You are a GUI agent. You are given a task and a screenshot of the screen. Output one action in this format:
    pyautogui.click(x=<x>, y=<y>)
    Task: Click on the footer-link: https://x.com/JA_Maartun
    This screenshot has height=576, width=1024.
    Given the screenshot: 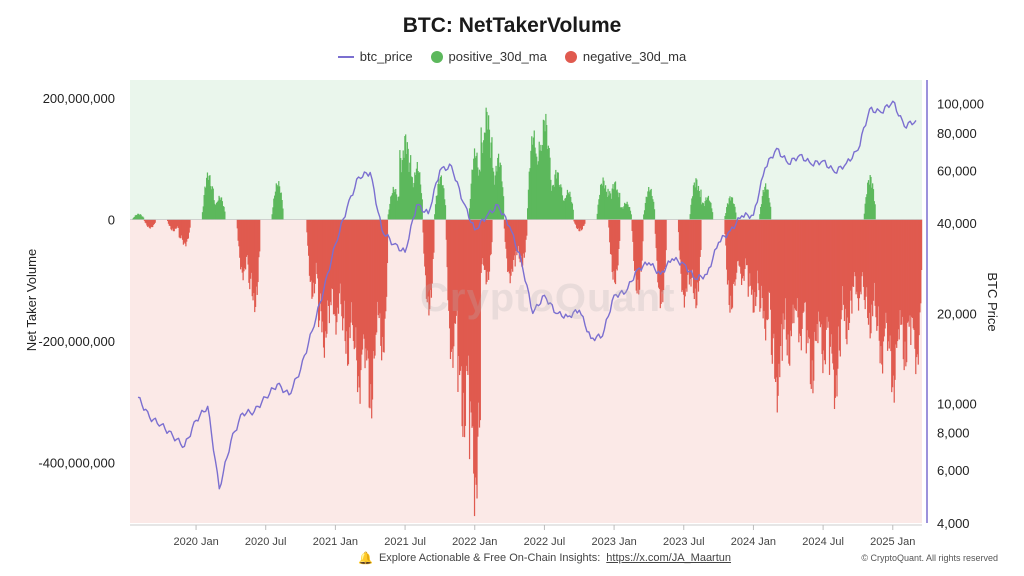 What is the action you would take?
    pyautogui.click(x=669, y=558)
    